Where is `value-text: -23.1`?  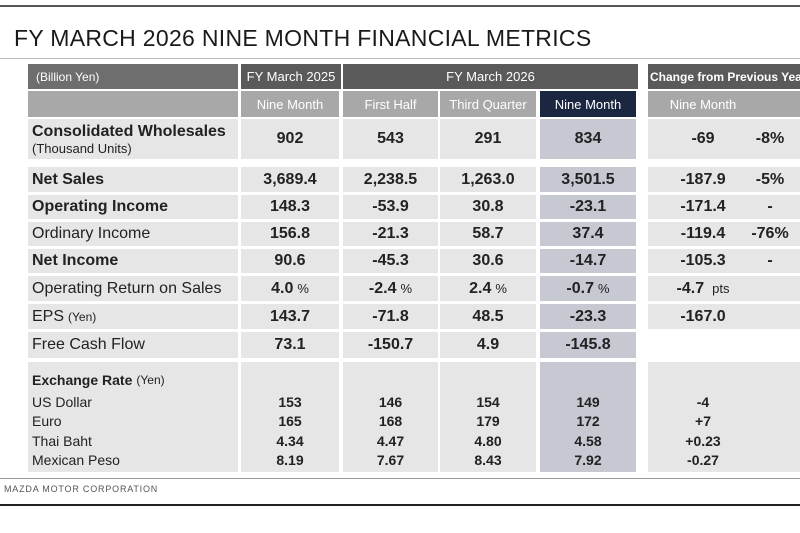
value-text: -23.1 is located at coordinates (588, 206).